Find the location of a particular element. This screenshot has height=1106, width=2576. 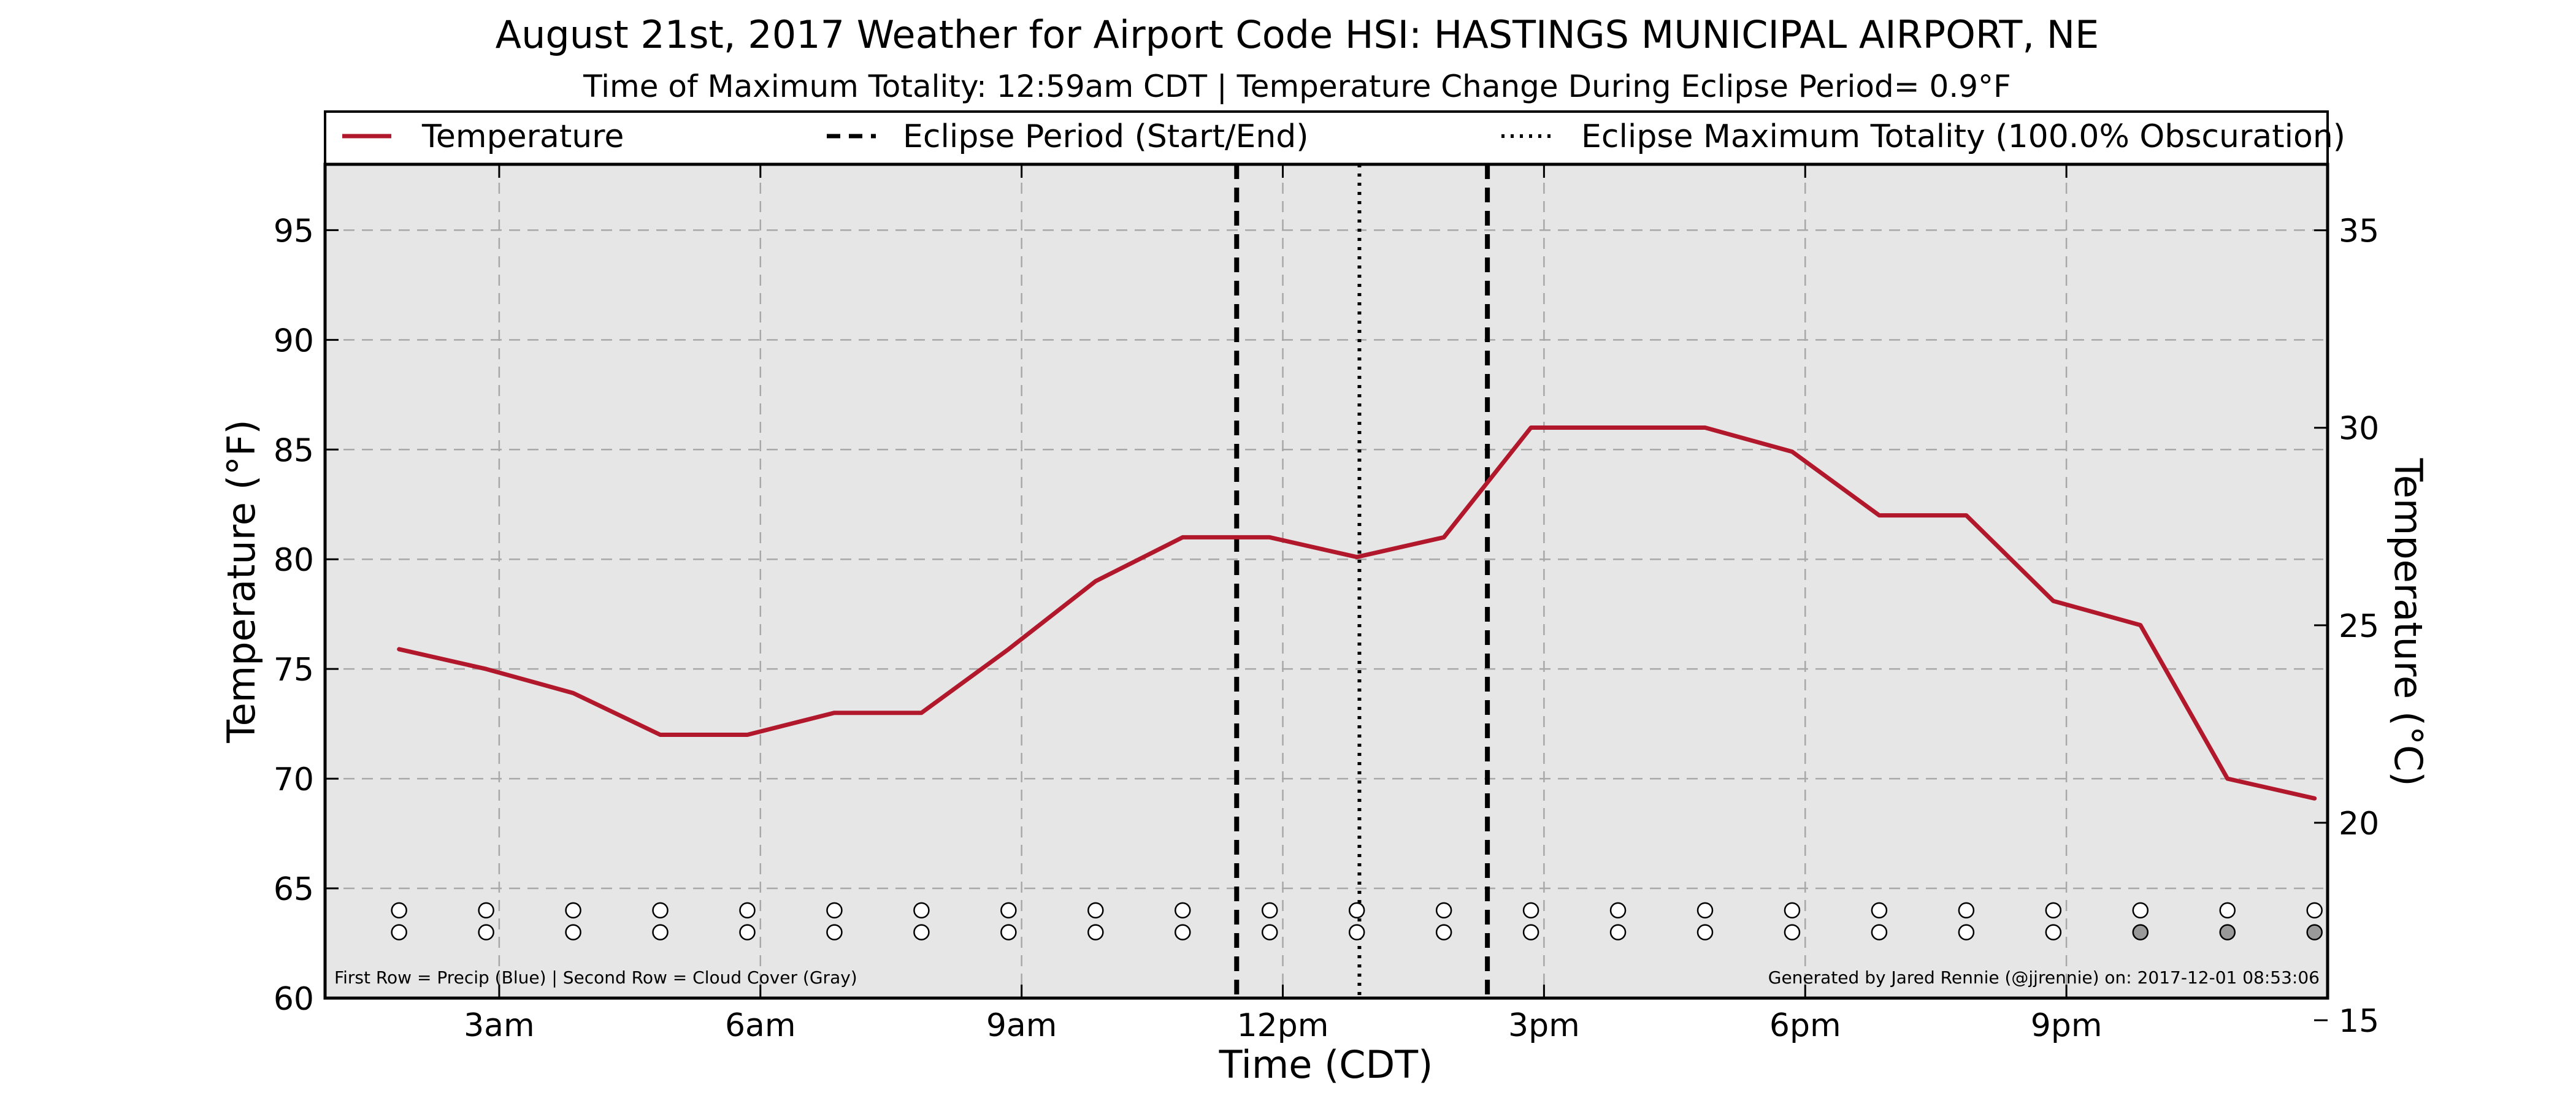

x-tick-label: 3pm is located at coordinates (1544, 1025).